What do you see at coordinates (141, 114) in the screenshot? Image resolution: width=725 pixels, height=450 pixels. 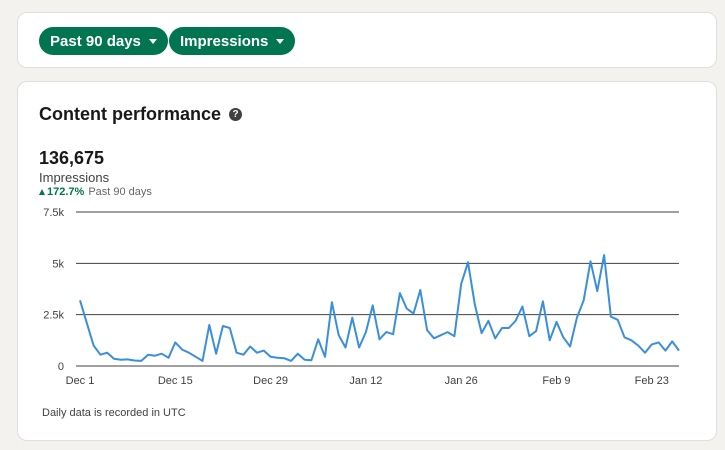 I see `title-row: Content performance ?` at bounding box center [141, 114].